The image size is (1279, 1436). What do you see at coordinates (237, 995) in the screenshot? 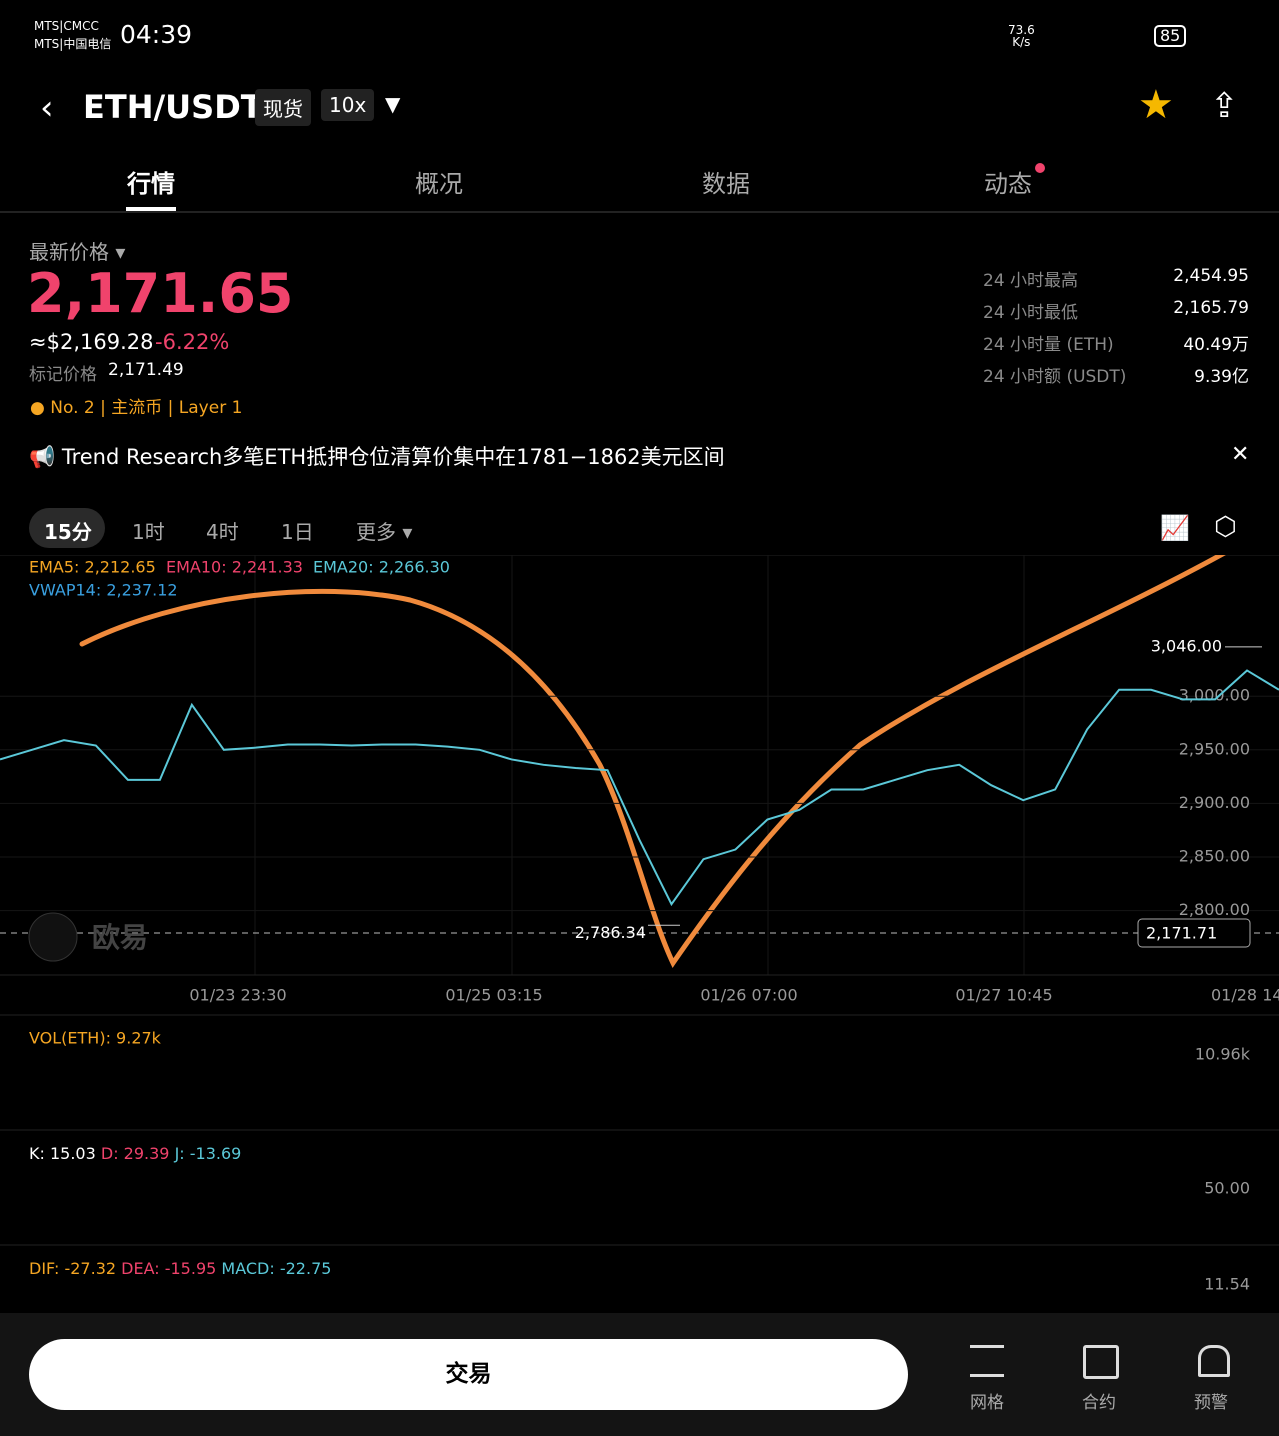
I see `x-tick-label: 01/23 23:30` at bounding box center [237, 995].